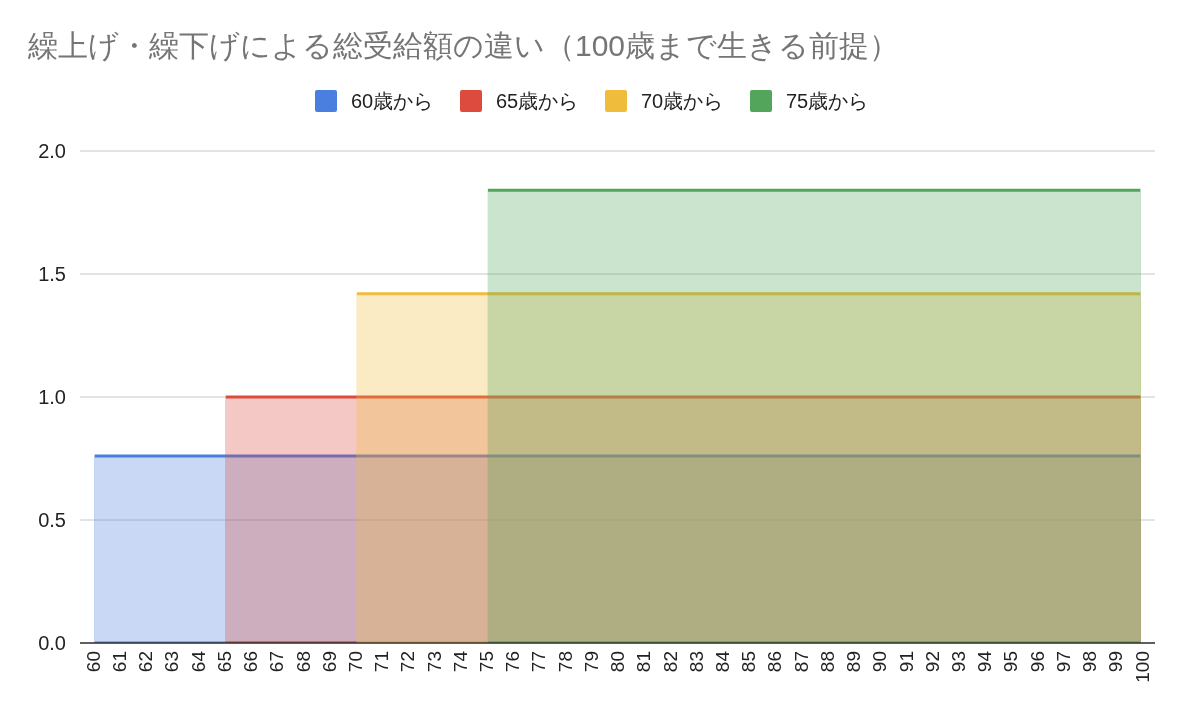 Image resolution: width=1180 pixels, height=720 pixels. What do you see at coordinates (52, 520) in the screenshot?
I see `y-tick-label: 0.5` at bounding box center [52, 520].